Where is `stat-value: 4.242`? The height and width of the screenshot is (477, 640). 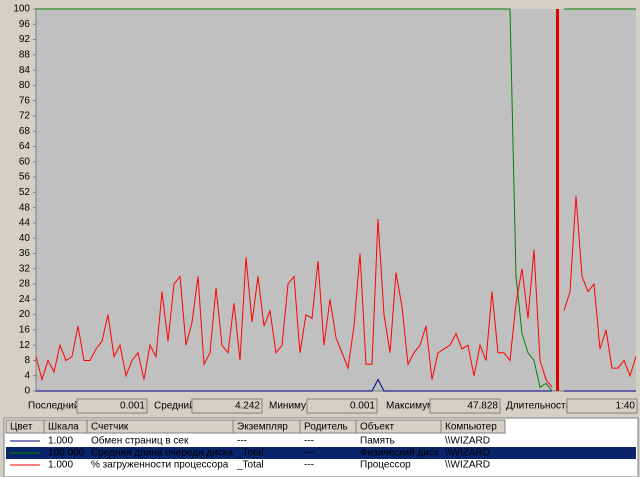 stat-value: 4.242 is located at coordinates (247, 406).